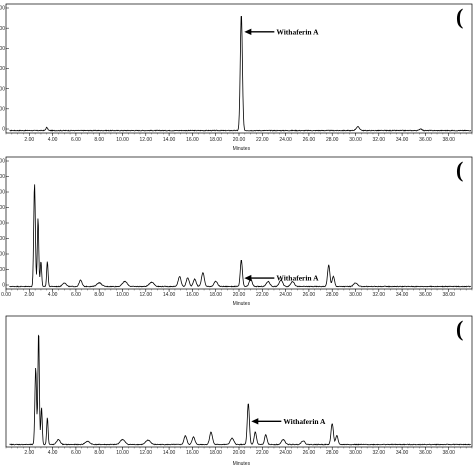 This screenshot has height=474, width=474. Describe the element at coordinates (6, 295) in the screenshot. I see `x-tick-label: 0.00` at that location.